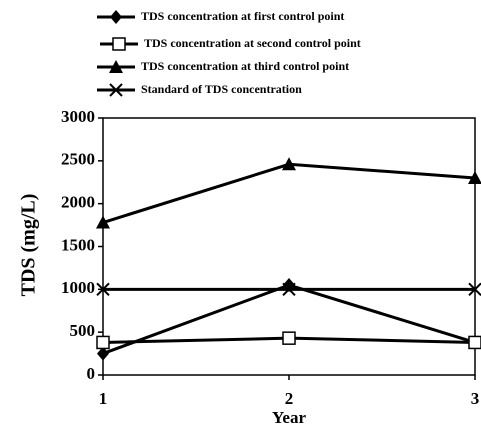 The width and height of the screenshot is (481, 430). What do you see at coordinates (78, 244) in the screenshot?
I see `y-tick-label: 1500` at bounding box center [78, 244].